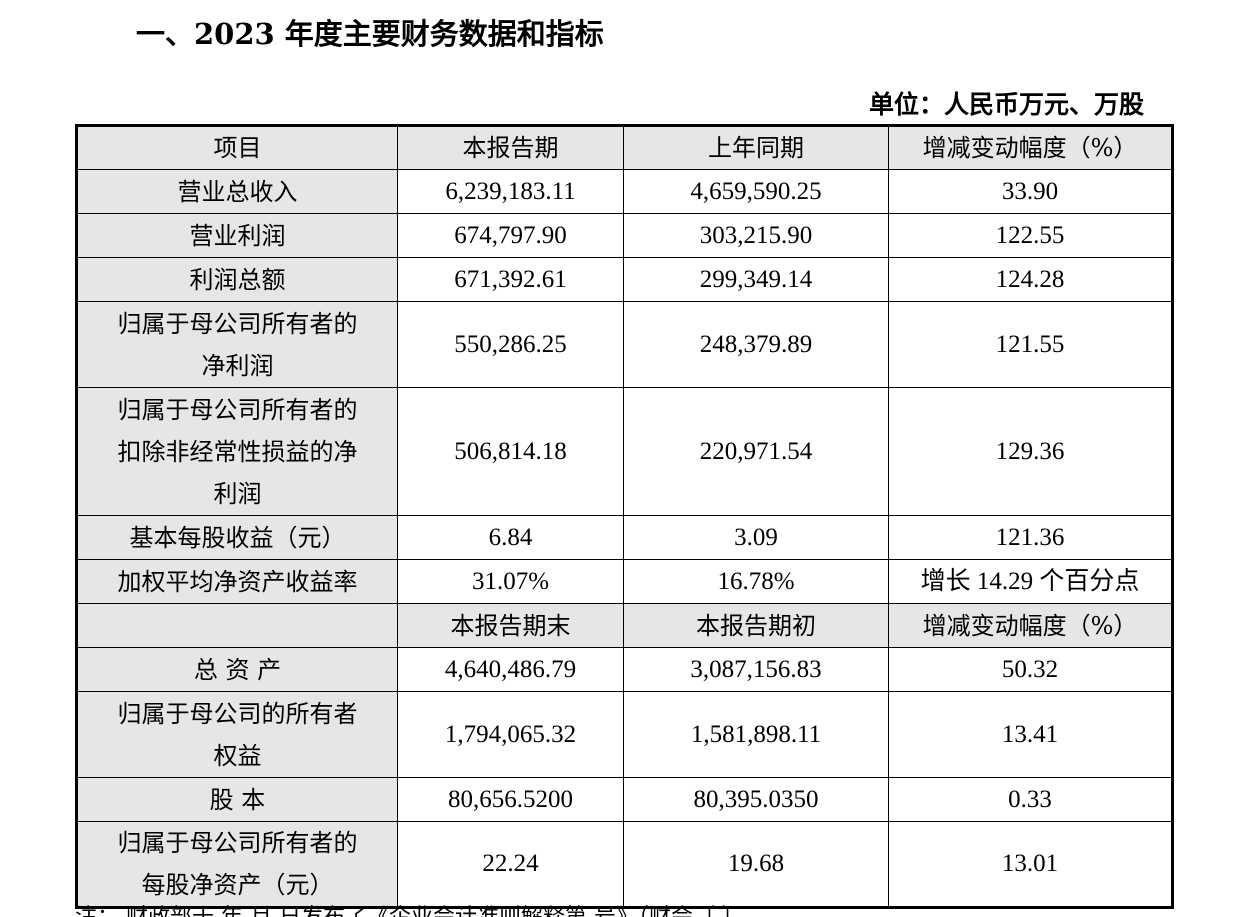 This screenshot has height=917, width=1239. What do you see at coordinates (756, 344) in the screenshot?
I see `previous-value: 248,379.89` at bounding box center [756, 344].